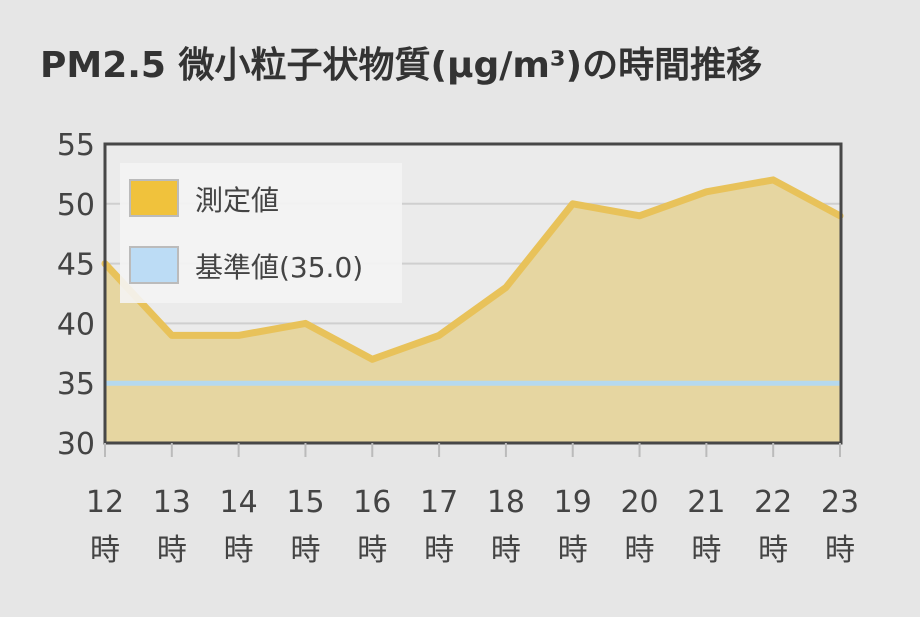  What do you see at coordinates (76, 384) in the screenshot?
I see `y-tick-label: 35` at bounding box center [76, 384].